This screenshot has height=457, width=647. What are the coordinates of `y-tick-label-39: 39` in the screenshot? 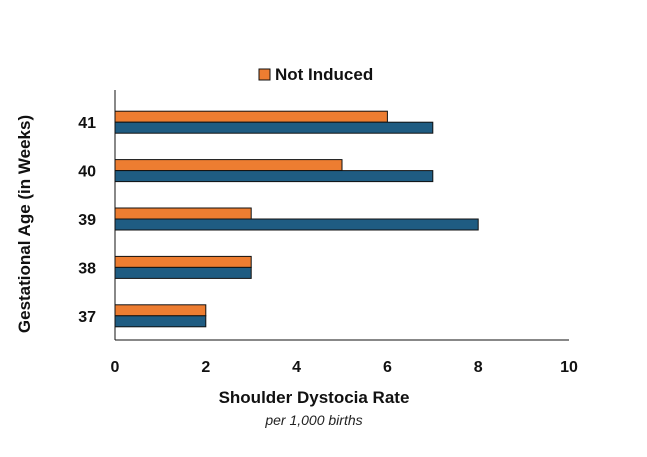 It's located at (87, 220).